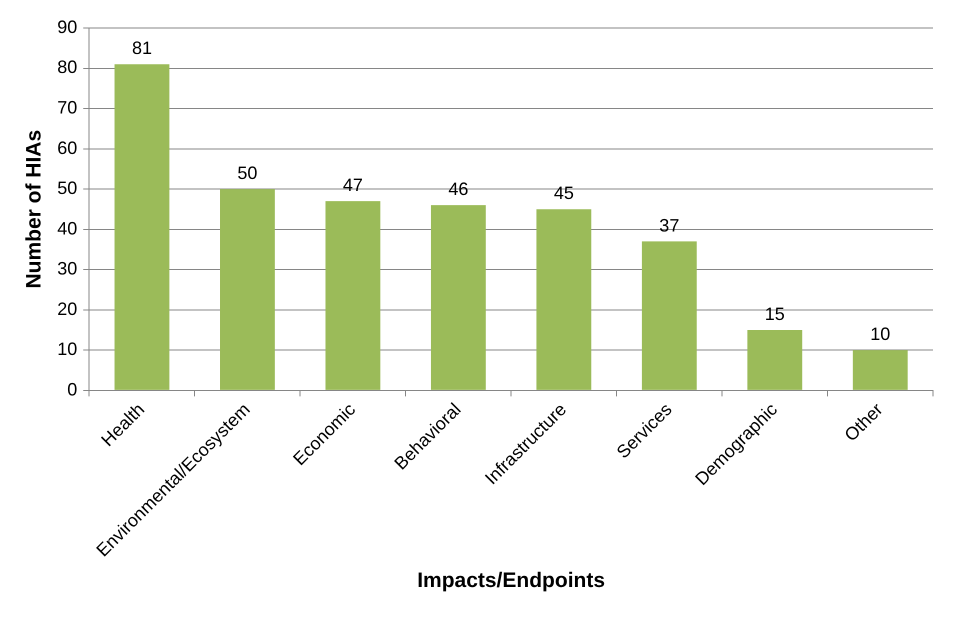  What do you see at coordinates (669, 225) in the screenshot?
I see `data-label: 37` at bounding box center [669, 225].